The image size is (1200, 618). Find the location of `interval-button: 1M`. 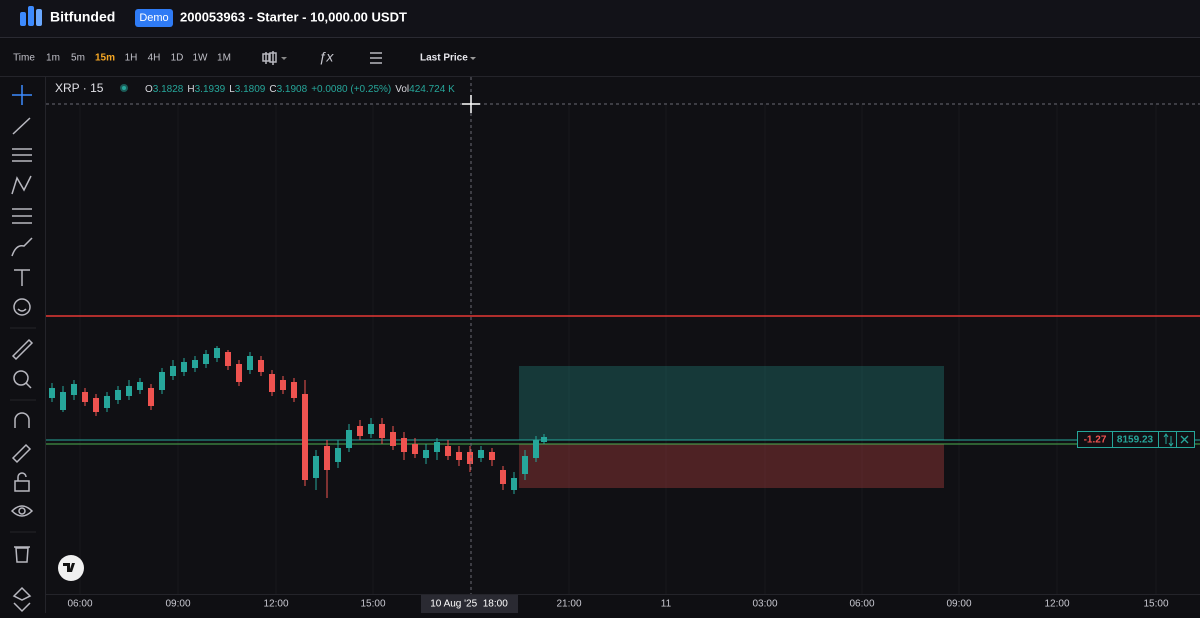

interval-button: 1M is located at coordinates (224, 58).